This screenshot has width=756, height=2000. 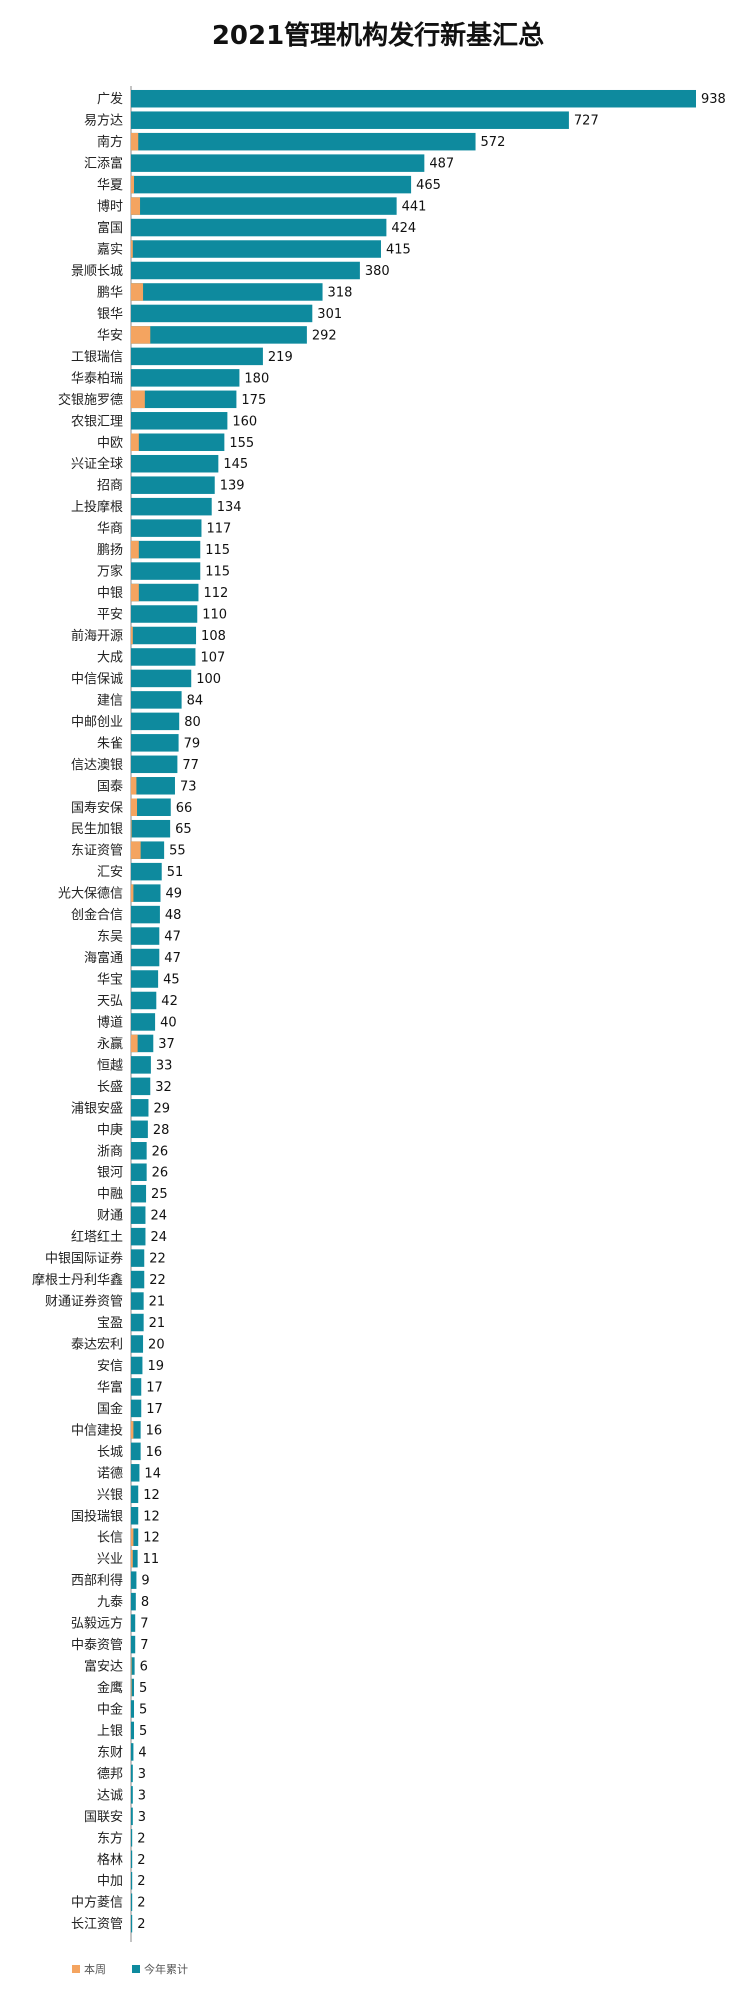 What do you see at coordinates (151, 1538) in the screenshot?
I see `value-label-67: 12` at bounding box center [151, 1538].